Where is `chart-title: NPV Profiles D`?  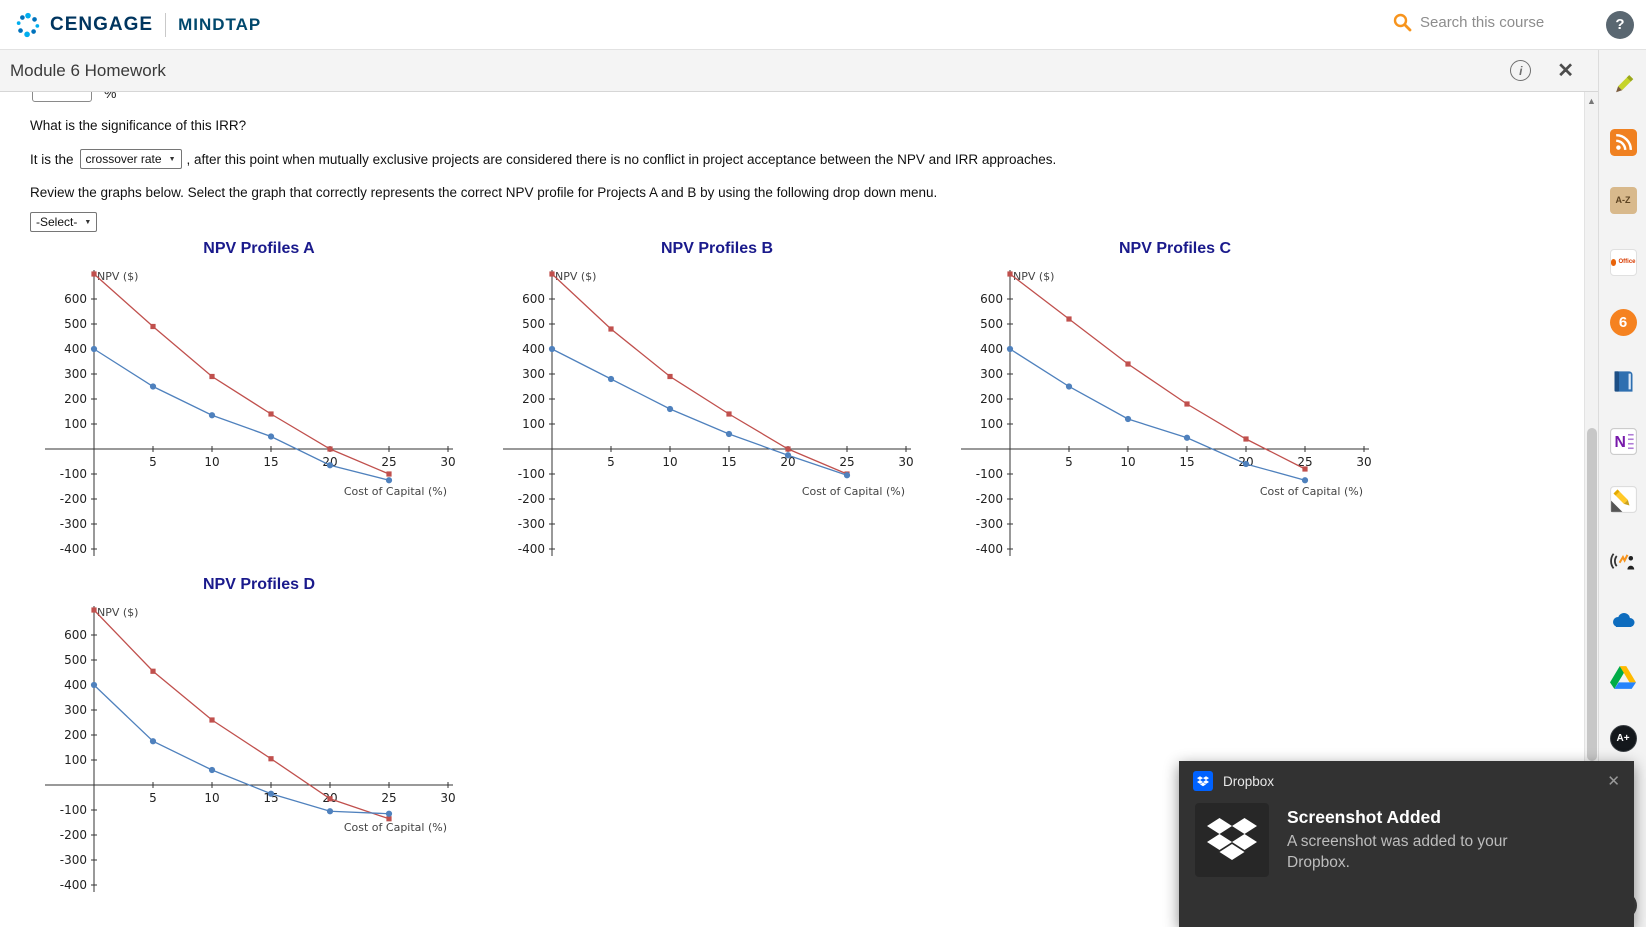 chart-title: NPV Profiles D is located at coordinates (259, 584).